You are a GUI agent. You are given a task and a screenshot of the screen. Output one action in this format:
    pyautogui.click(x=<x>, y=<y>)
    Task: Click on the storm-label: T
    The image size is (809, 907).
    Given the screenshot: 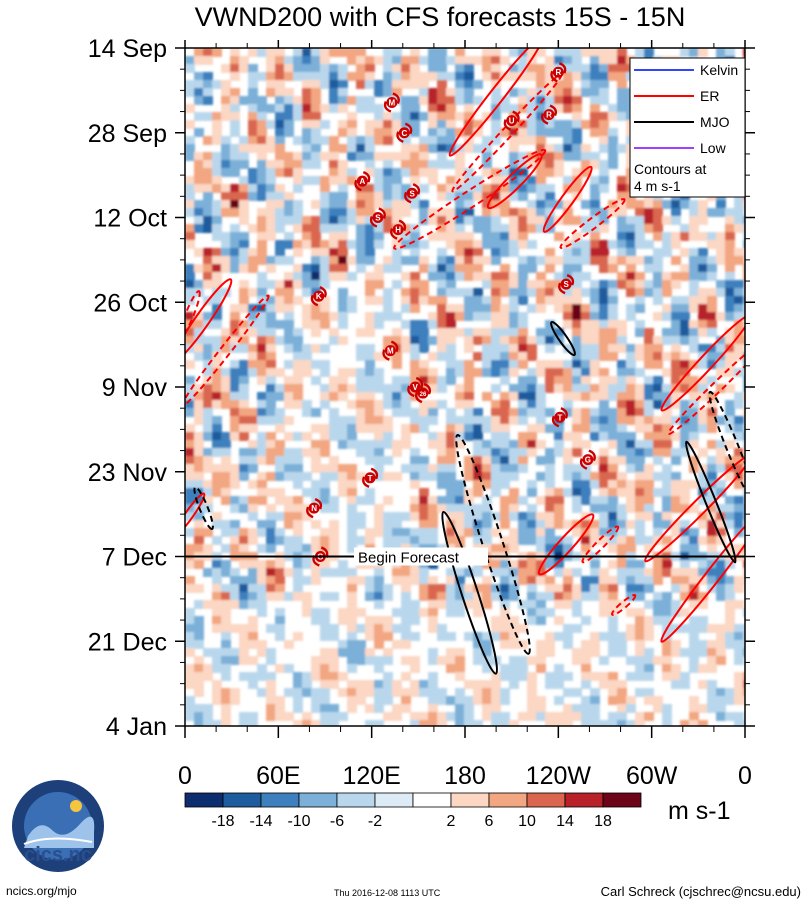 What is the action you would take?
    pyautogui.click(x=370, y=478)
    